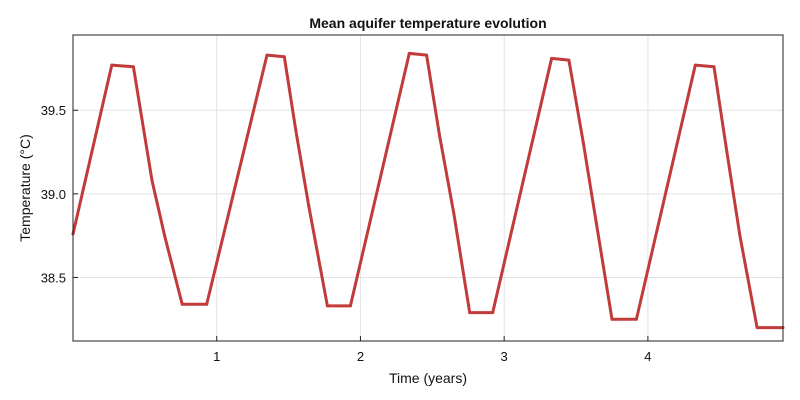 Image resolution: width=800 pixels, height=400 pixels. What do you see at coordinates (216, 356) in the screenshot?
I see `x-tick-label: 1` at bounding box center [216, 356].